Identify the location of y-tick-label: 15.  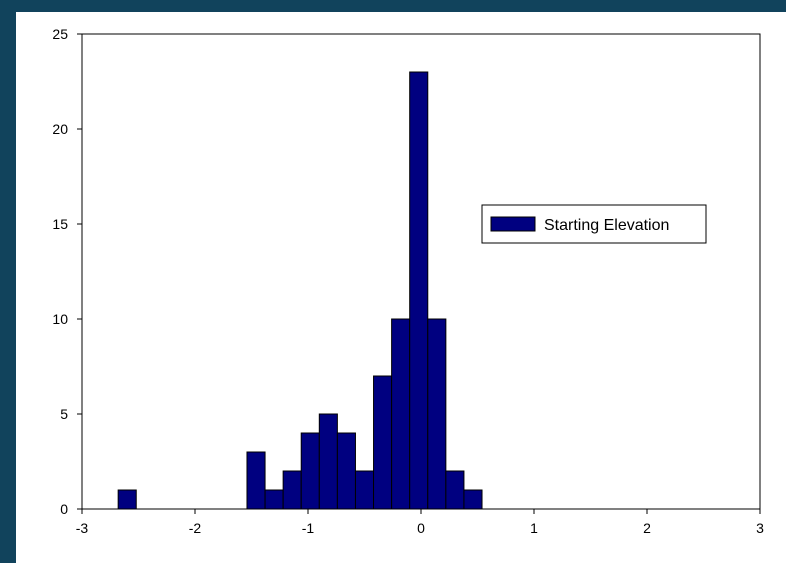
(60, 224).